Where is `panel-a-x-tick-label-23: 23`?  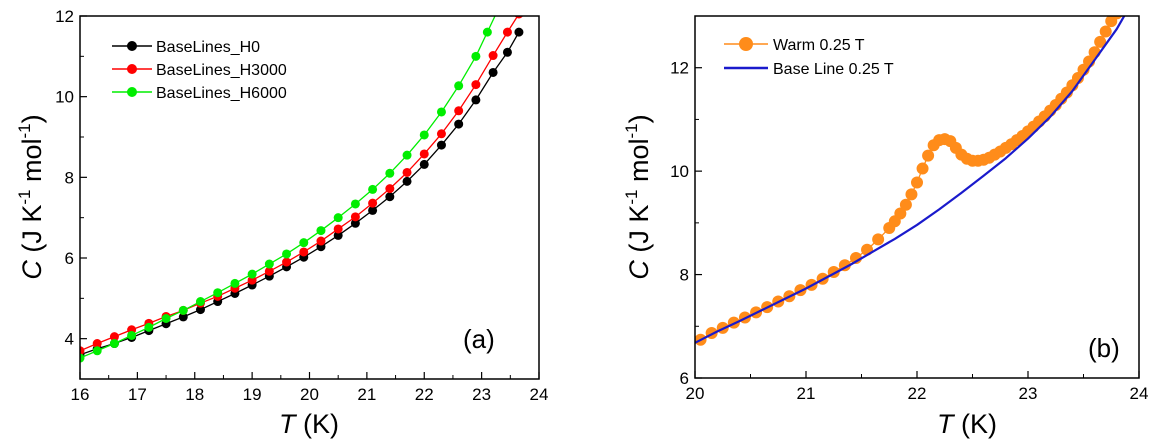 panel-a-x-tick-label-23: 23 is located at coordinates (481, 394).